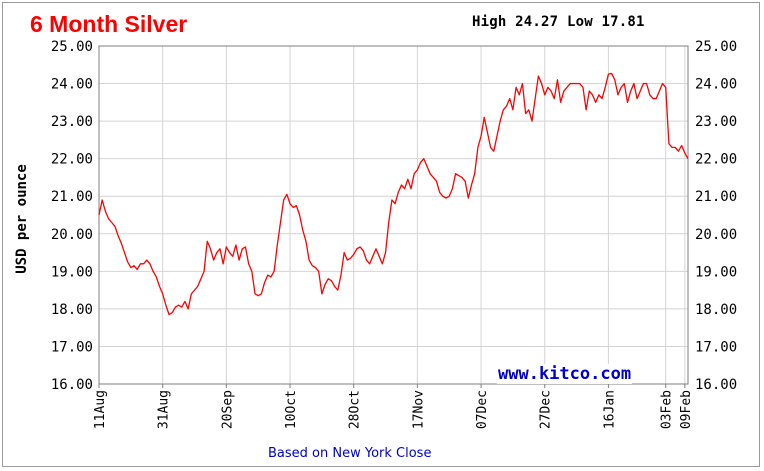 This screenshot has width=764, height=471. Describe the element at coordinates (418, 409) in the screenshot. I see `x-tick-label: 17Nov` at that location.